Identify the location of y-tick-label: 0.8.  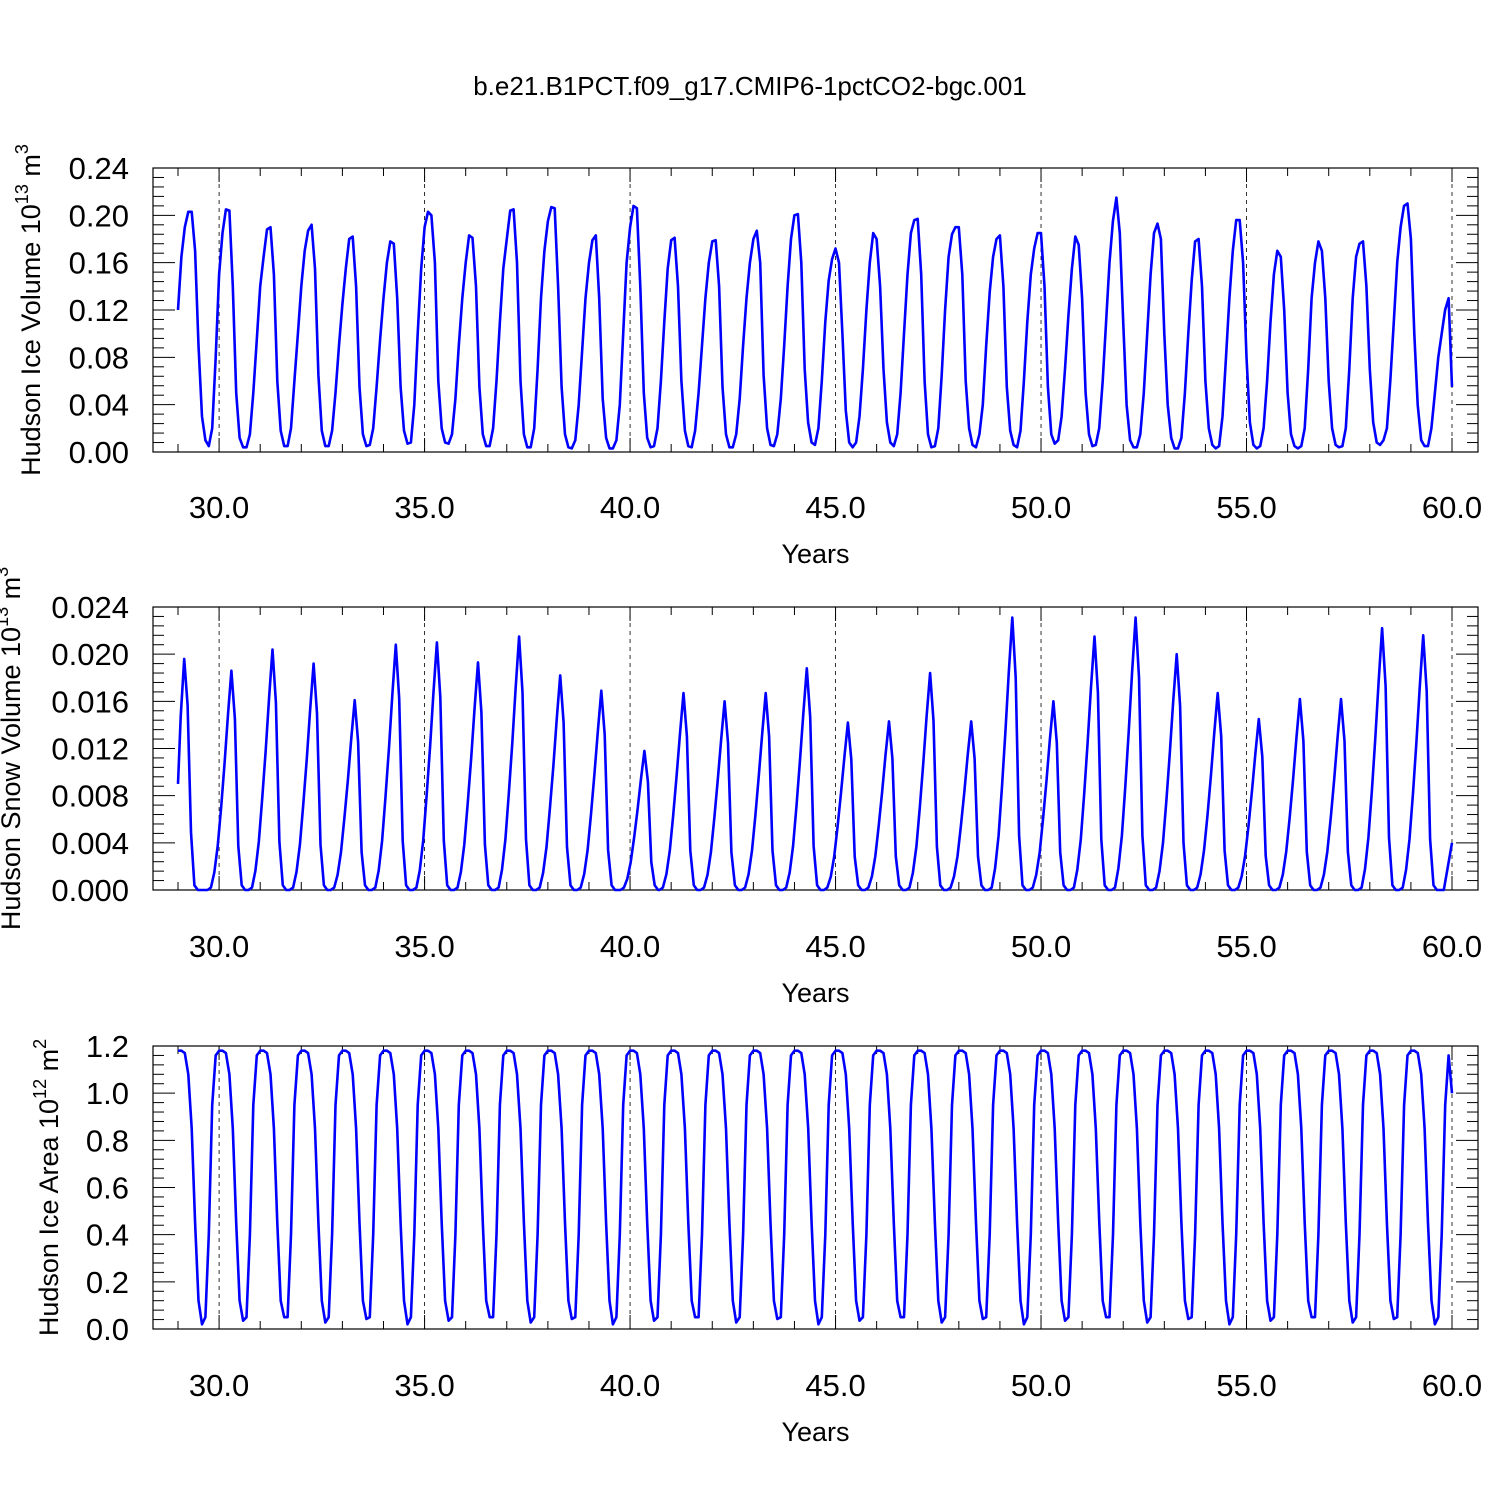
(107, 1140).